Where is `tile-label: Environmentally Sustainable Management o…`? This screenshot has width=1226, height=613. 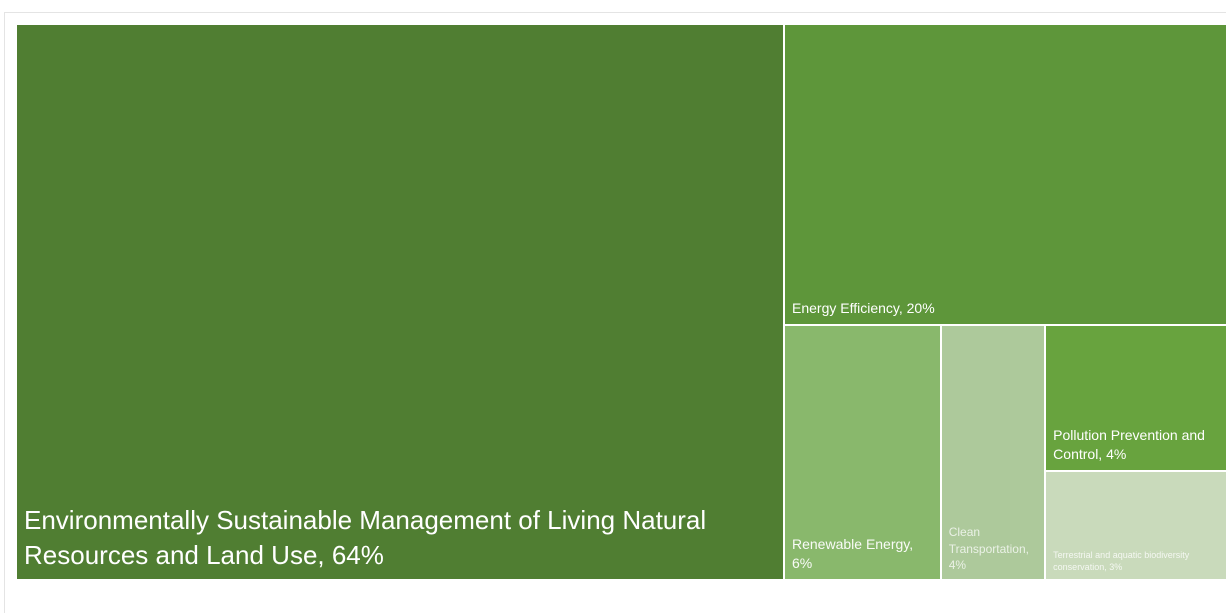
tile-label: Environmentally Sustainable Management o… is located at coordinates (365, 537).